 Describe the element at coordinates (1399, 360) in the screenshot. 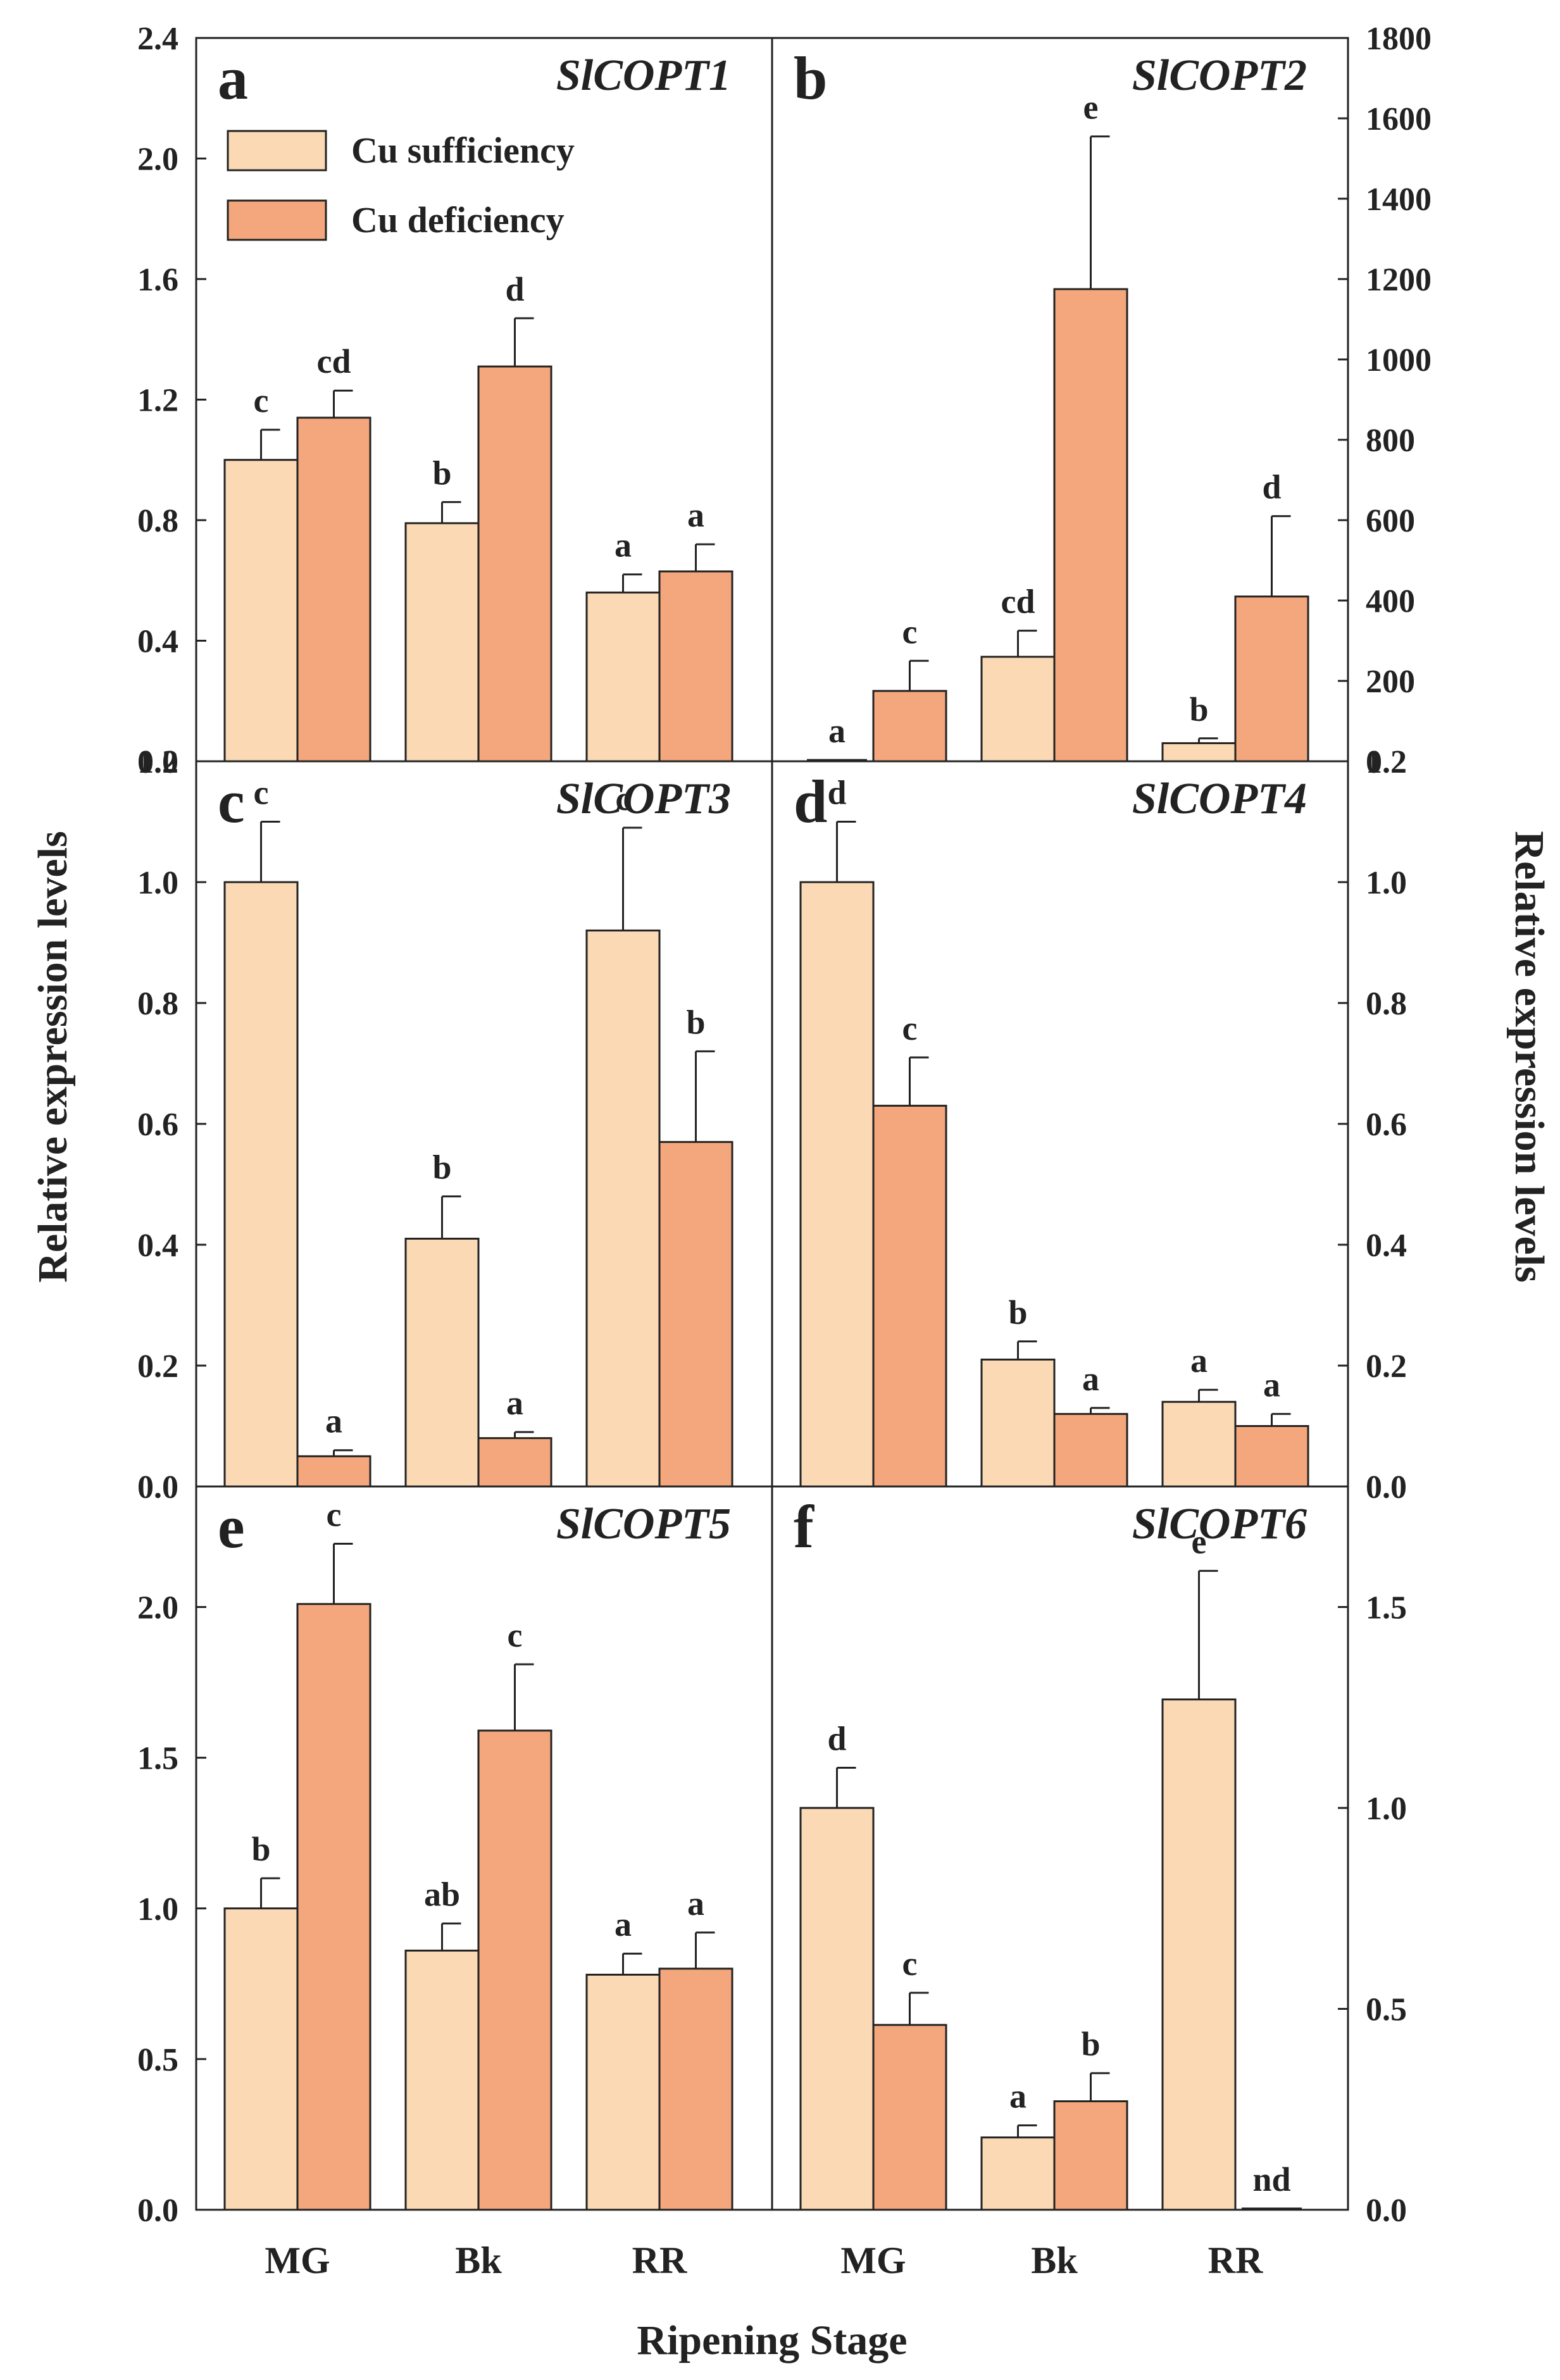

I see `y-tick-label: 1000` at that location.